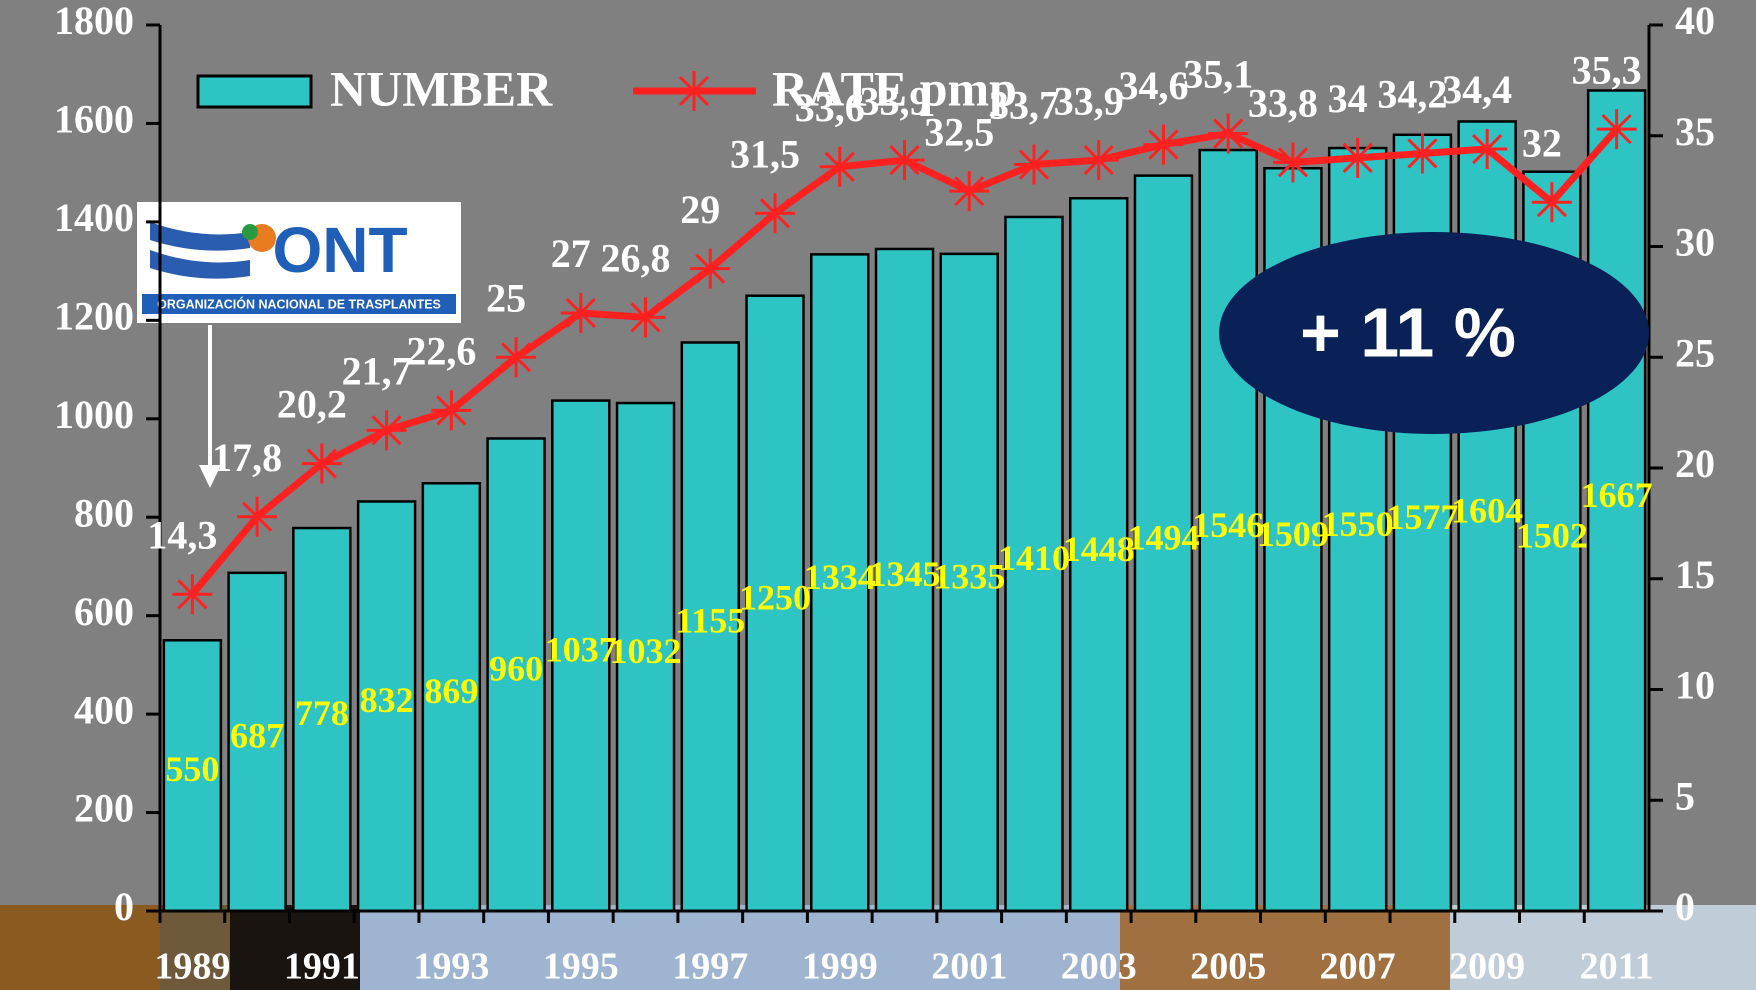 Image resolution: width=1756 pixels, height=990 pixels. What do you see at coordinates (1099, 549) in the screenshot?
I see `bar-value-label: 1448` at bounding box center [1099, 549].